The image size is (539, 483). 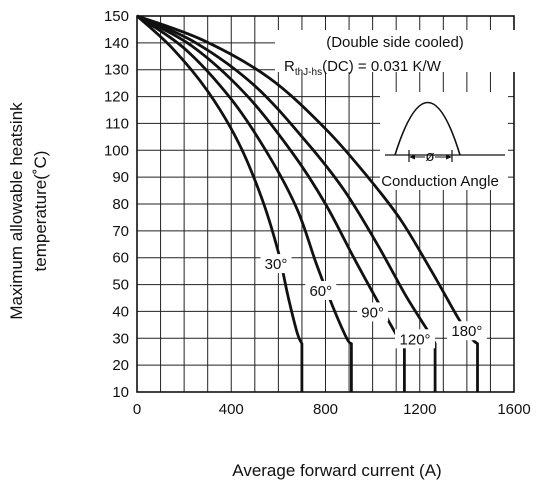 What do you see at coordinates (116, 16) in the screenshot?
I see `y-tick-label: 150` at bounding box center [116, 16].